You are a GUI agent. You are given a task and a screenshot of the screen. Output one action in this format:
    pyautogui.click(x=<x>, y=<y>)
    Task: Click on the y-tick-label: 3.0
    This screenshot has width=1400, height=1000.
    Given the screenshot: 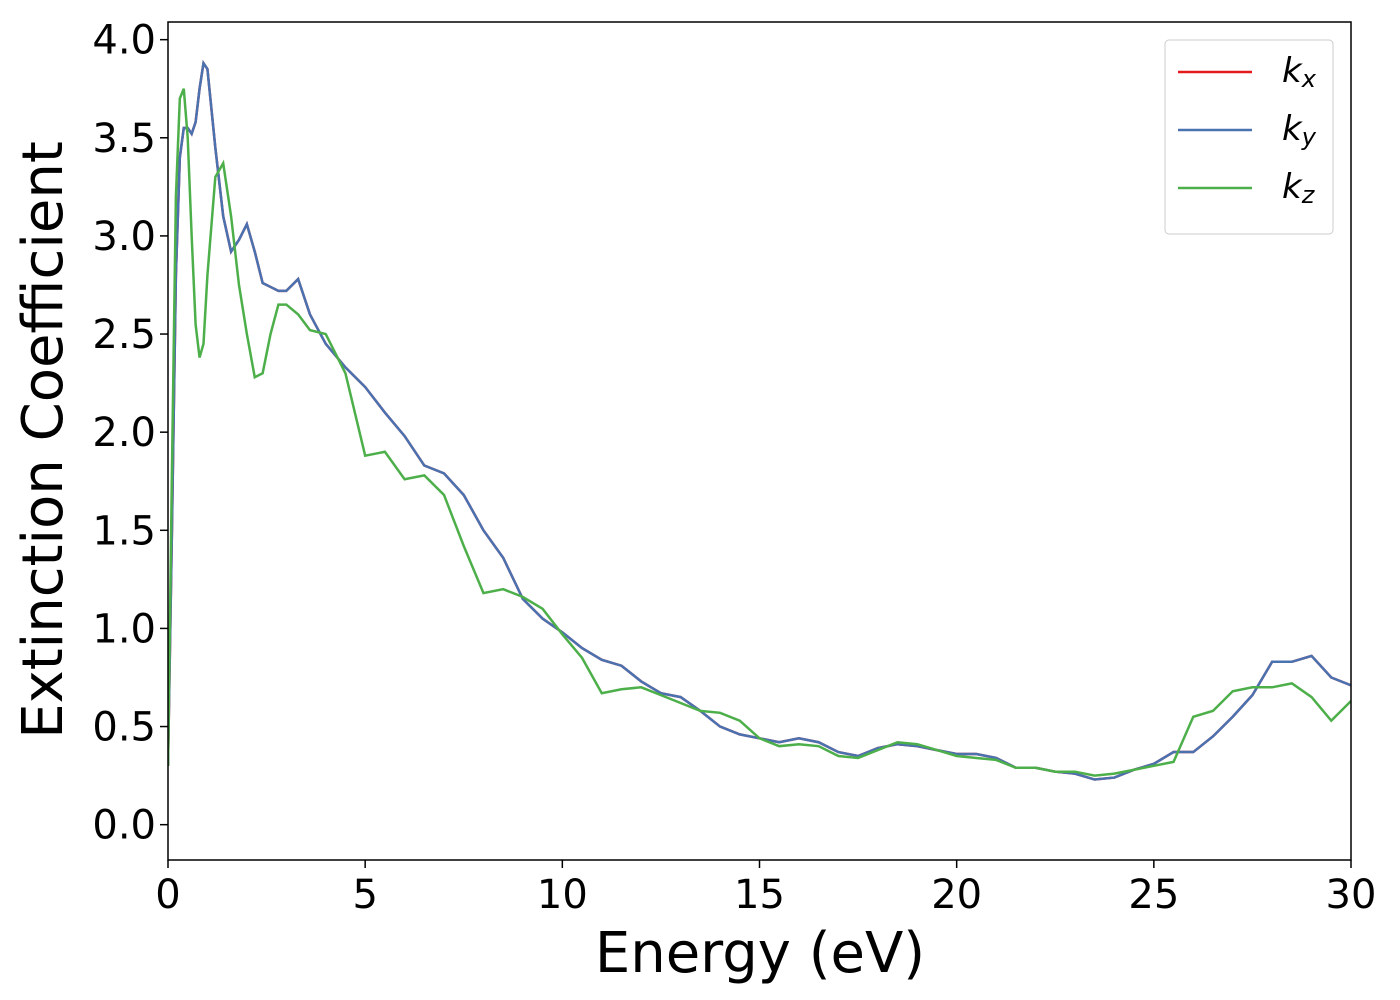 What is the action you would take?
    pyautogui.click(x=124, y=237)
    